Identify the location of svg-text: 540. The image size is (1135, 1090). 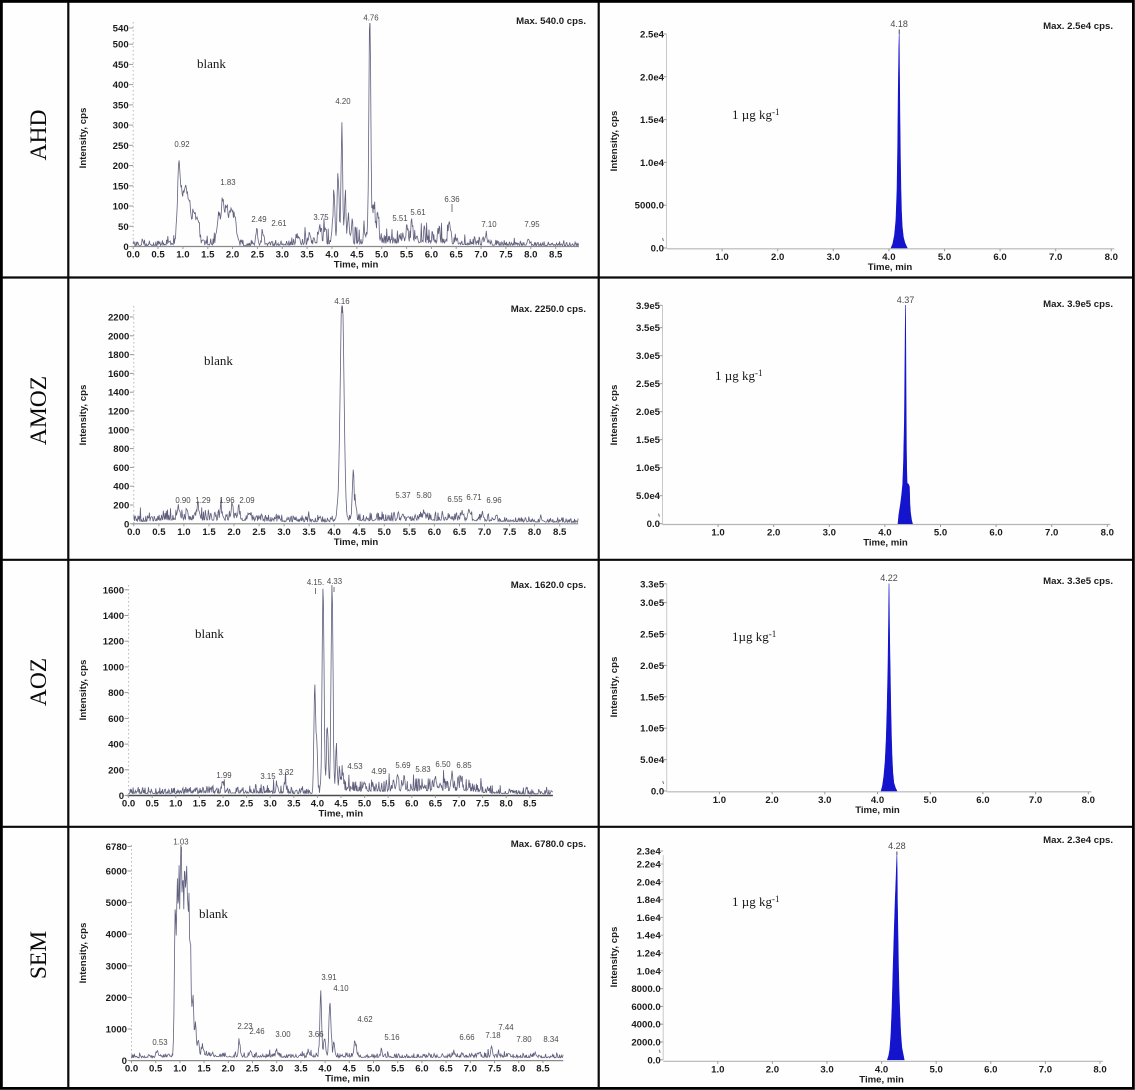
(121, 29).